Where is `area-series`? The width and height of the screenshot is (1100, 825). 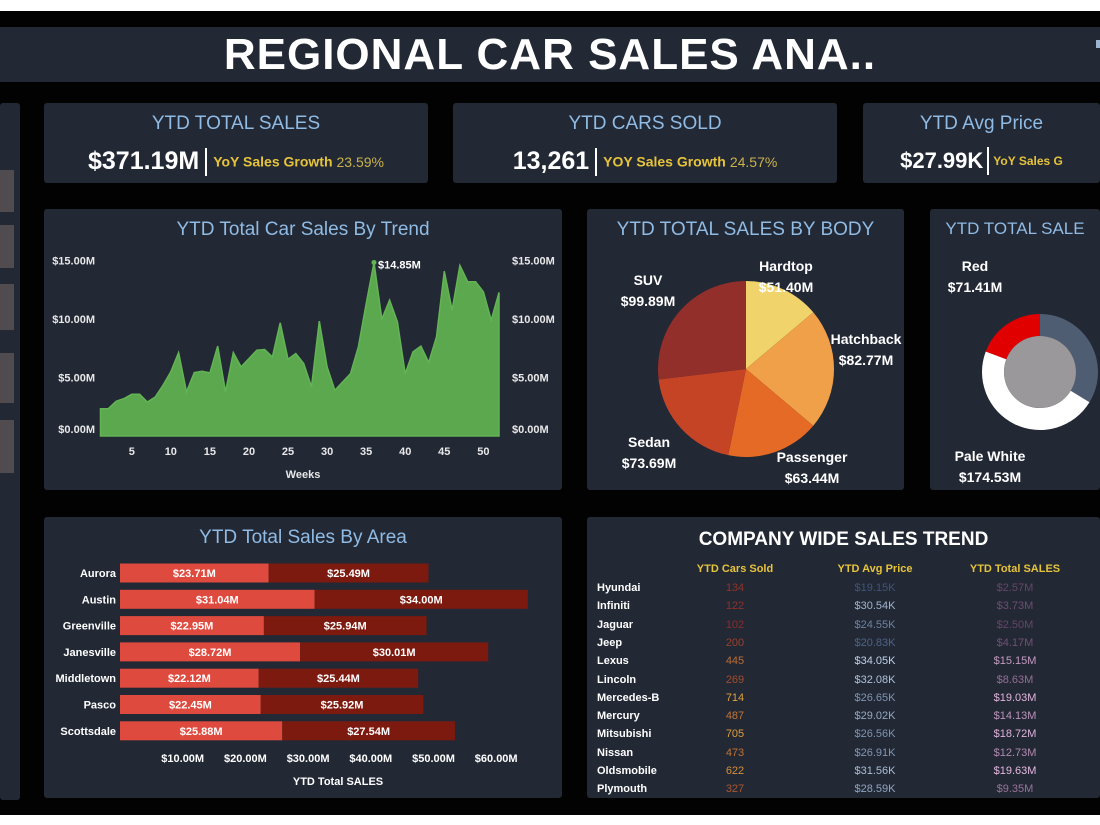
area-series is located at coordinates (299, 349).